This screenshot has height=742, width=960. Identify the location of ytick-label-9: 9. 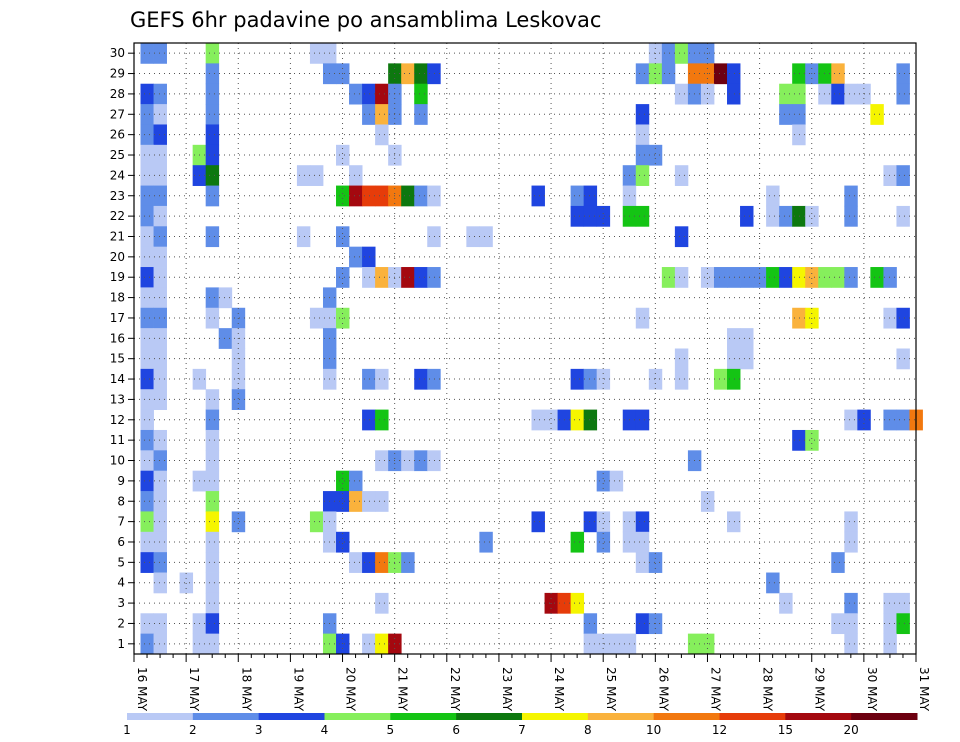
(121, 481).